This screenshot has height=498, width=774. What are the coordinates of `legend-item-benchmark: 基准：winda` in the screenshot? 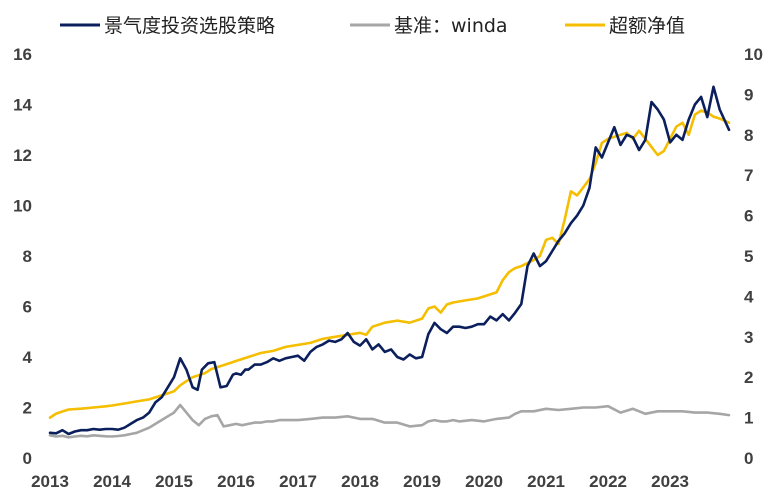 It's located at (429, 26).